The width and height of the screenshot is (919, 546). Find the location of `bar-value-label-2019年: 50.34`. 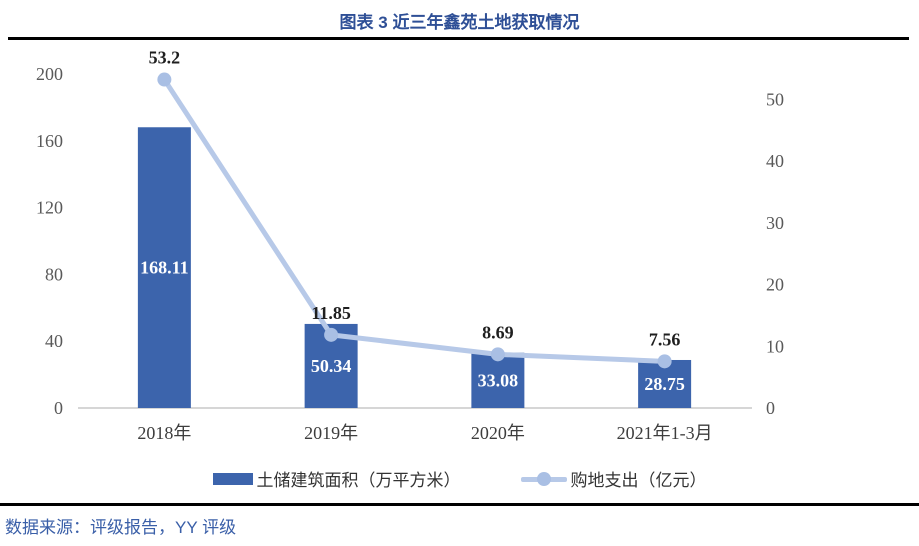

bar-value-label-2019年: 50.34 is located at coordinates (331, 366).